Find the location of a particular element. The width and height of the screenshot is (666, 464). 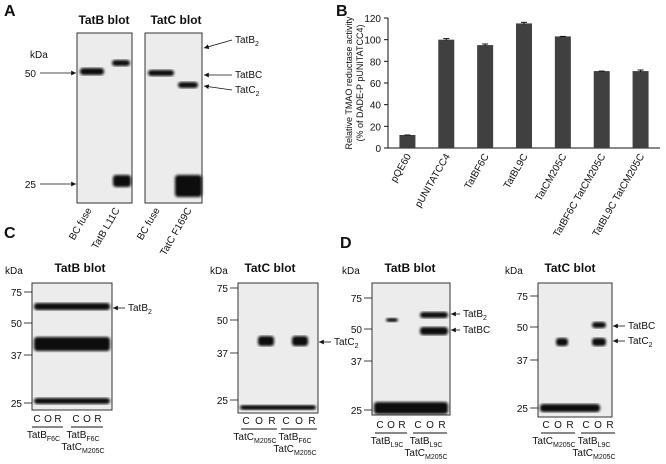

x-tick-label: TatBL9C is located at coordinates (516, 171).